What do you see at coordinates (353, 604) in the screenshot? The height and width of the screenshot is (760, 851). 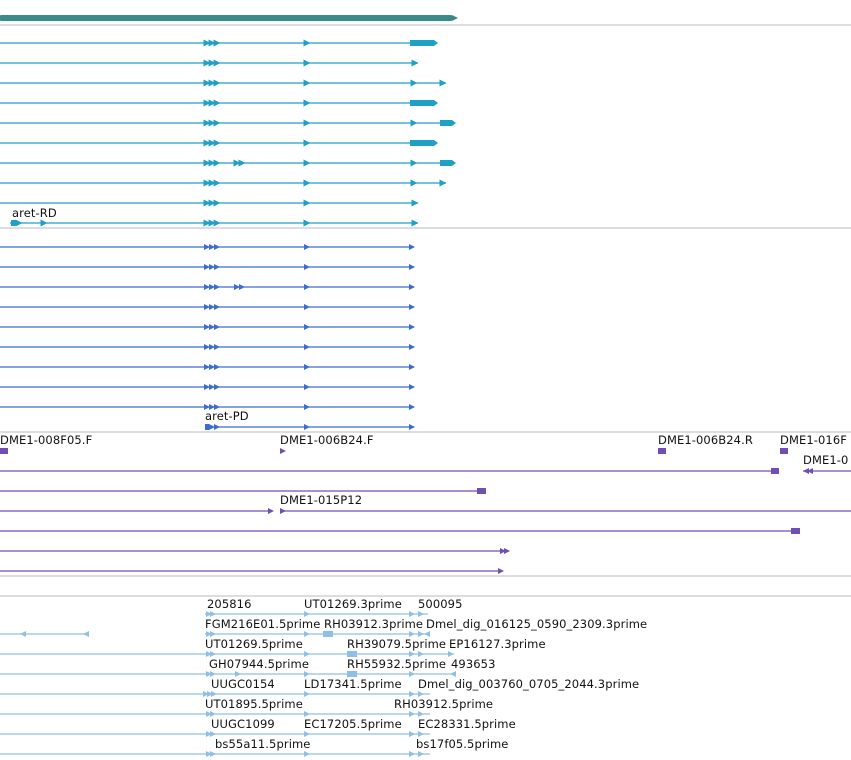 I see `est-label: UT01269.3prime` at bounding box center [353, 604].